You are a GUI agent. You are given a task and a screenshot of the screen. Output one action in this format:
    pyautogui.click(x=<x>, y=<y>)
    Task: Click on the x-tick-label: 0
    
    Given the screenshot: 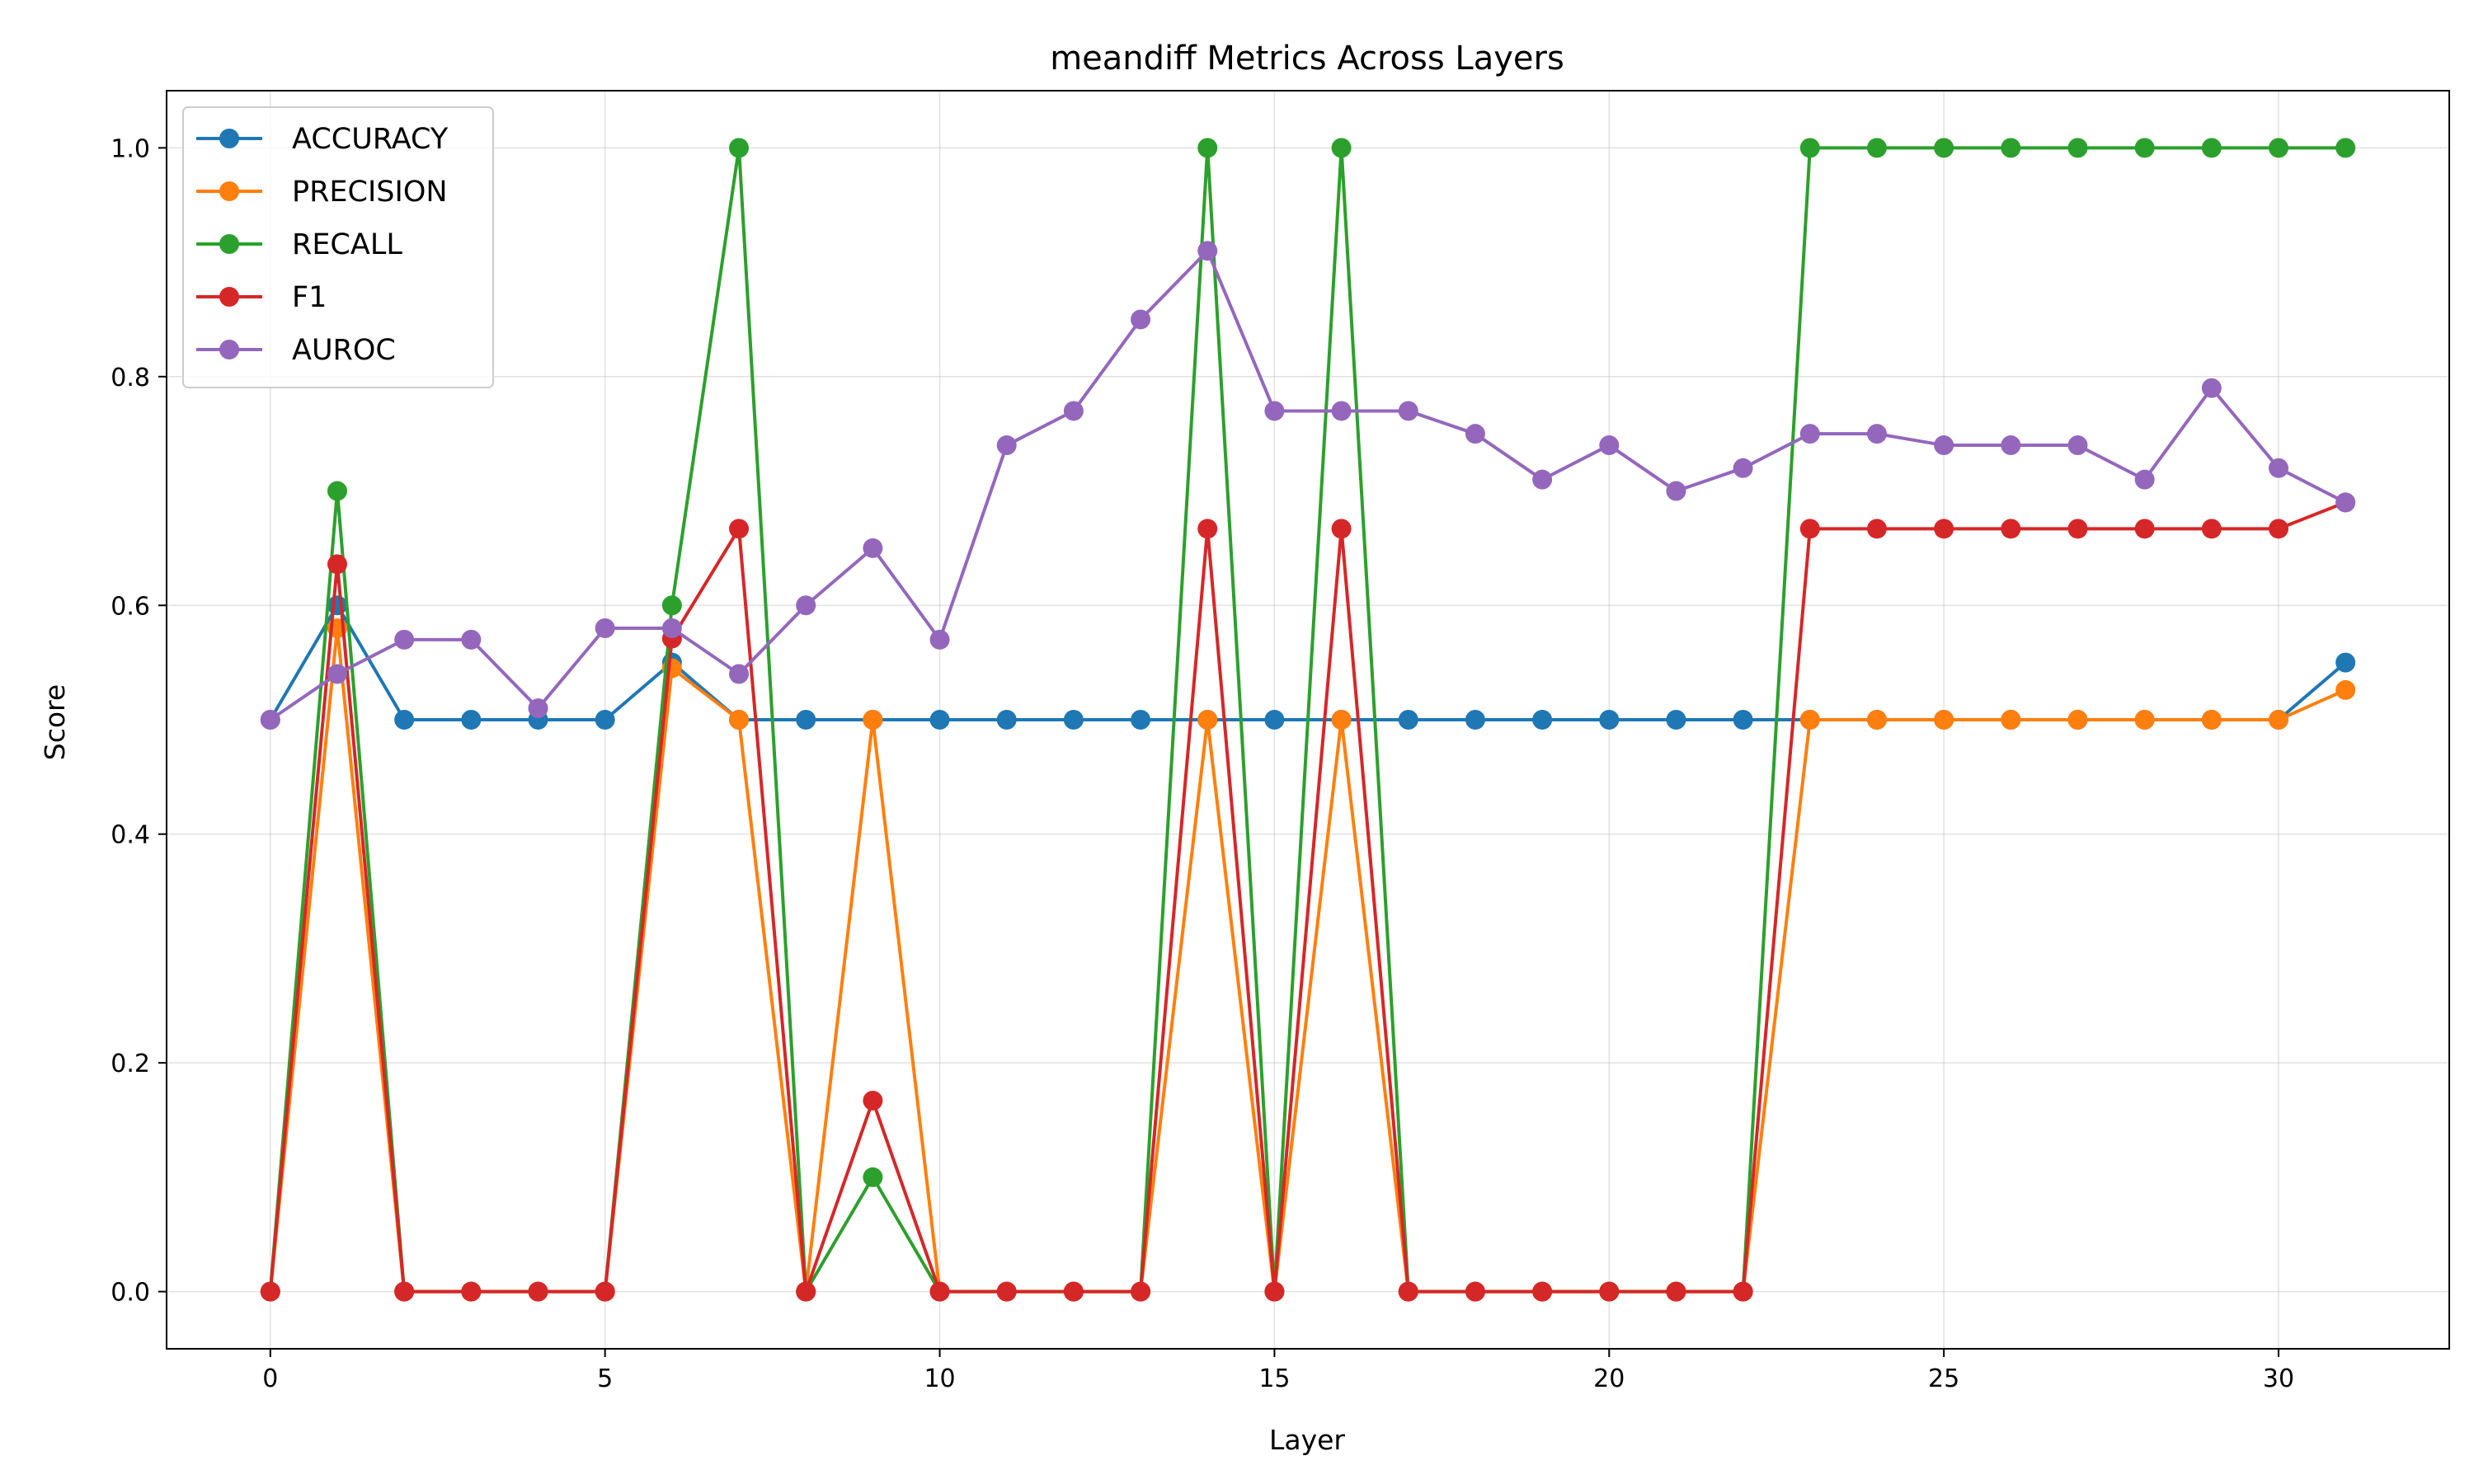 What is the action you would take?
    pyautogui.click(x=270, y=1378)
    